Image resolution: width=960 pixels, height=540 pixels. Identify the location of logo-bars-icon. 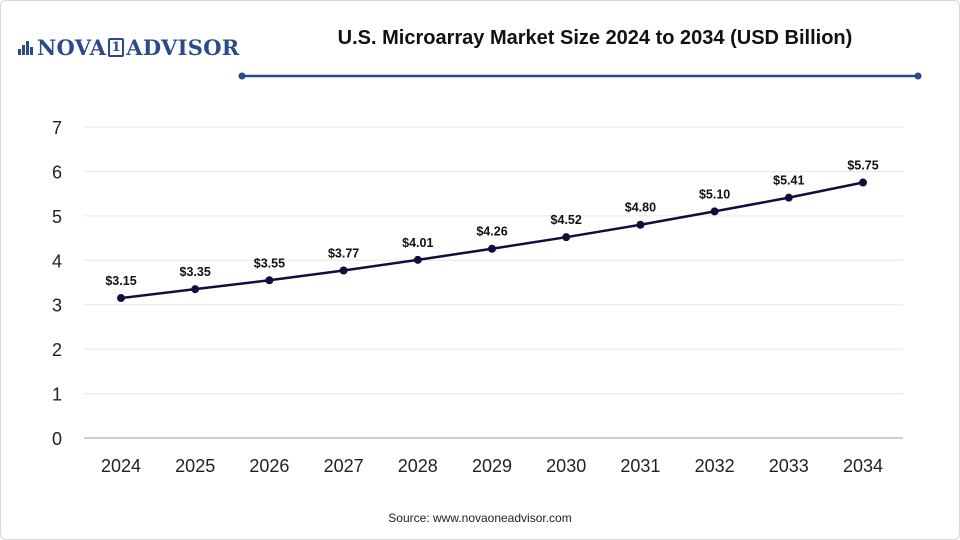
(26, 47).